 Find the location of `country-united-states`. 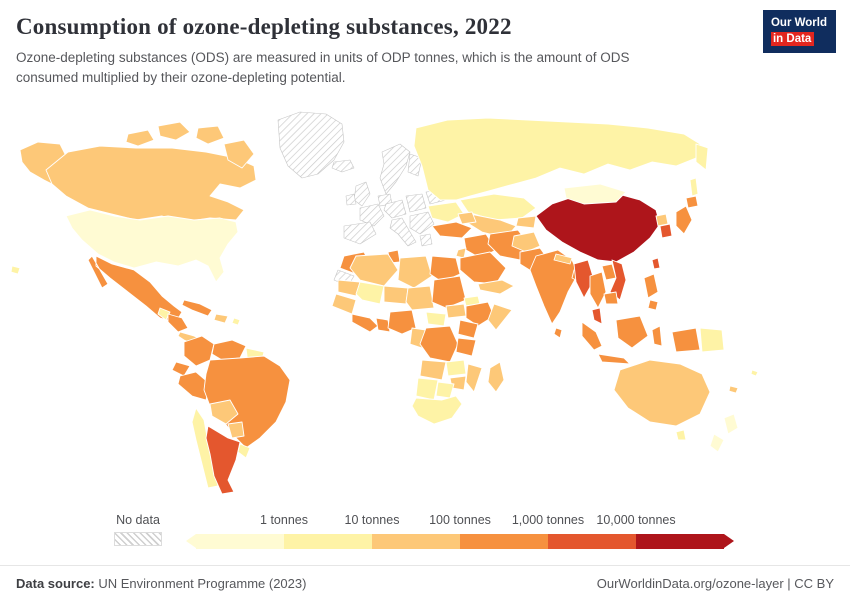

country-united-states is located at coordinates (152, 246).